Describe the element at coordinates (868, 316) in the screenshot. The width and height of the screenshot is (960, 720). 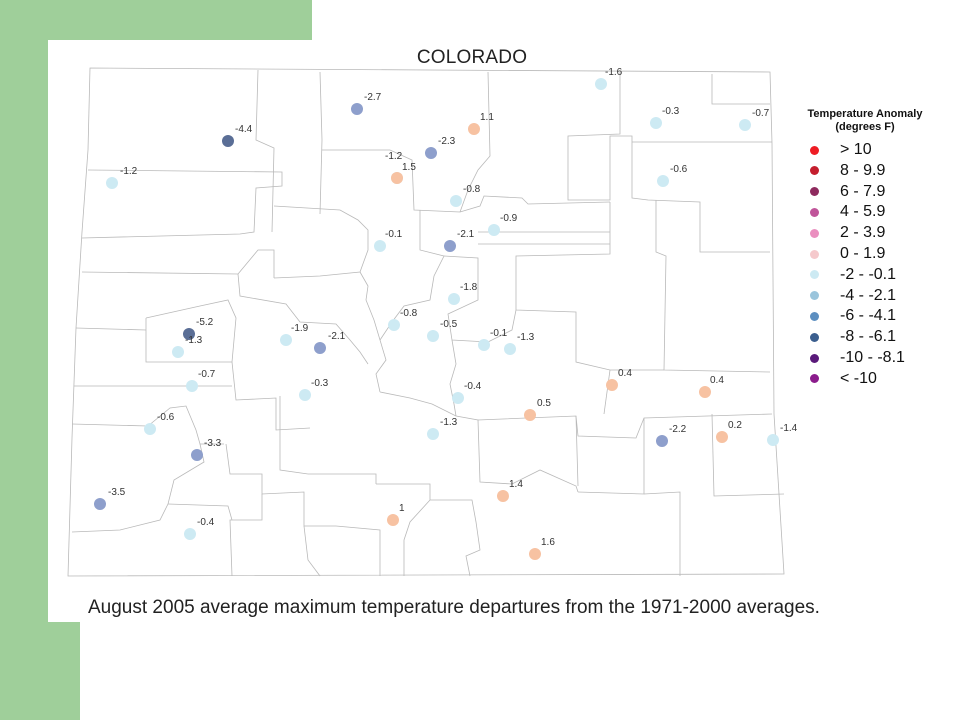
I see `legend-label: -6 - -4.1` at that location.